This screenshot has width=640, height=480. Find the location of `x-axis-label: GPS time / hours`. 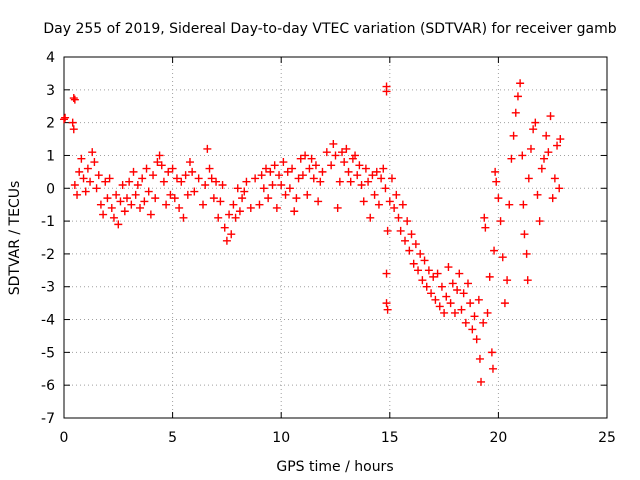

x-axis-label: GPS time / hours is located at coordinates (334, 467).